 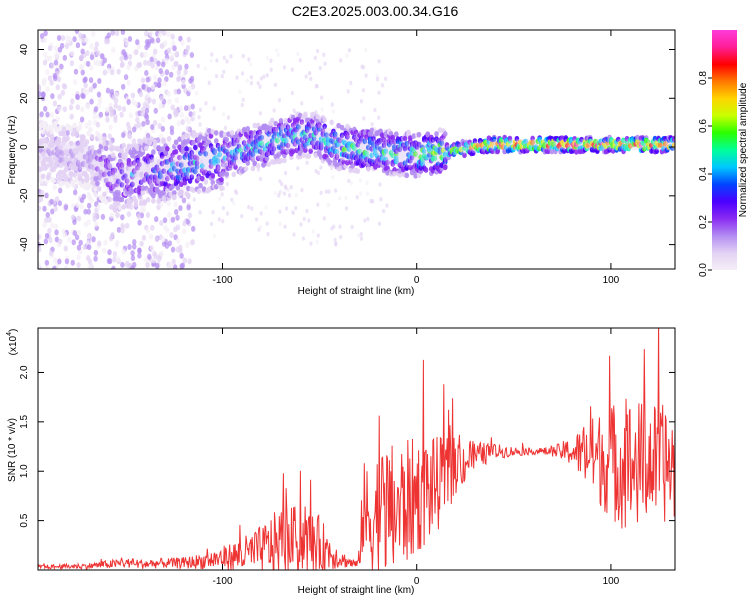 I want to click on spectrogram-halo, so click(x=74, y=155).